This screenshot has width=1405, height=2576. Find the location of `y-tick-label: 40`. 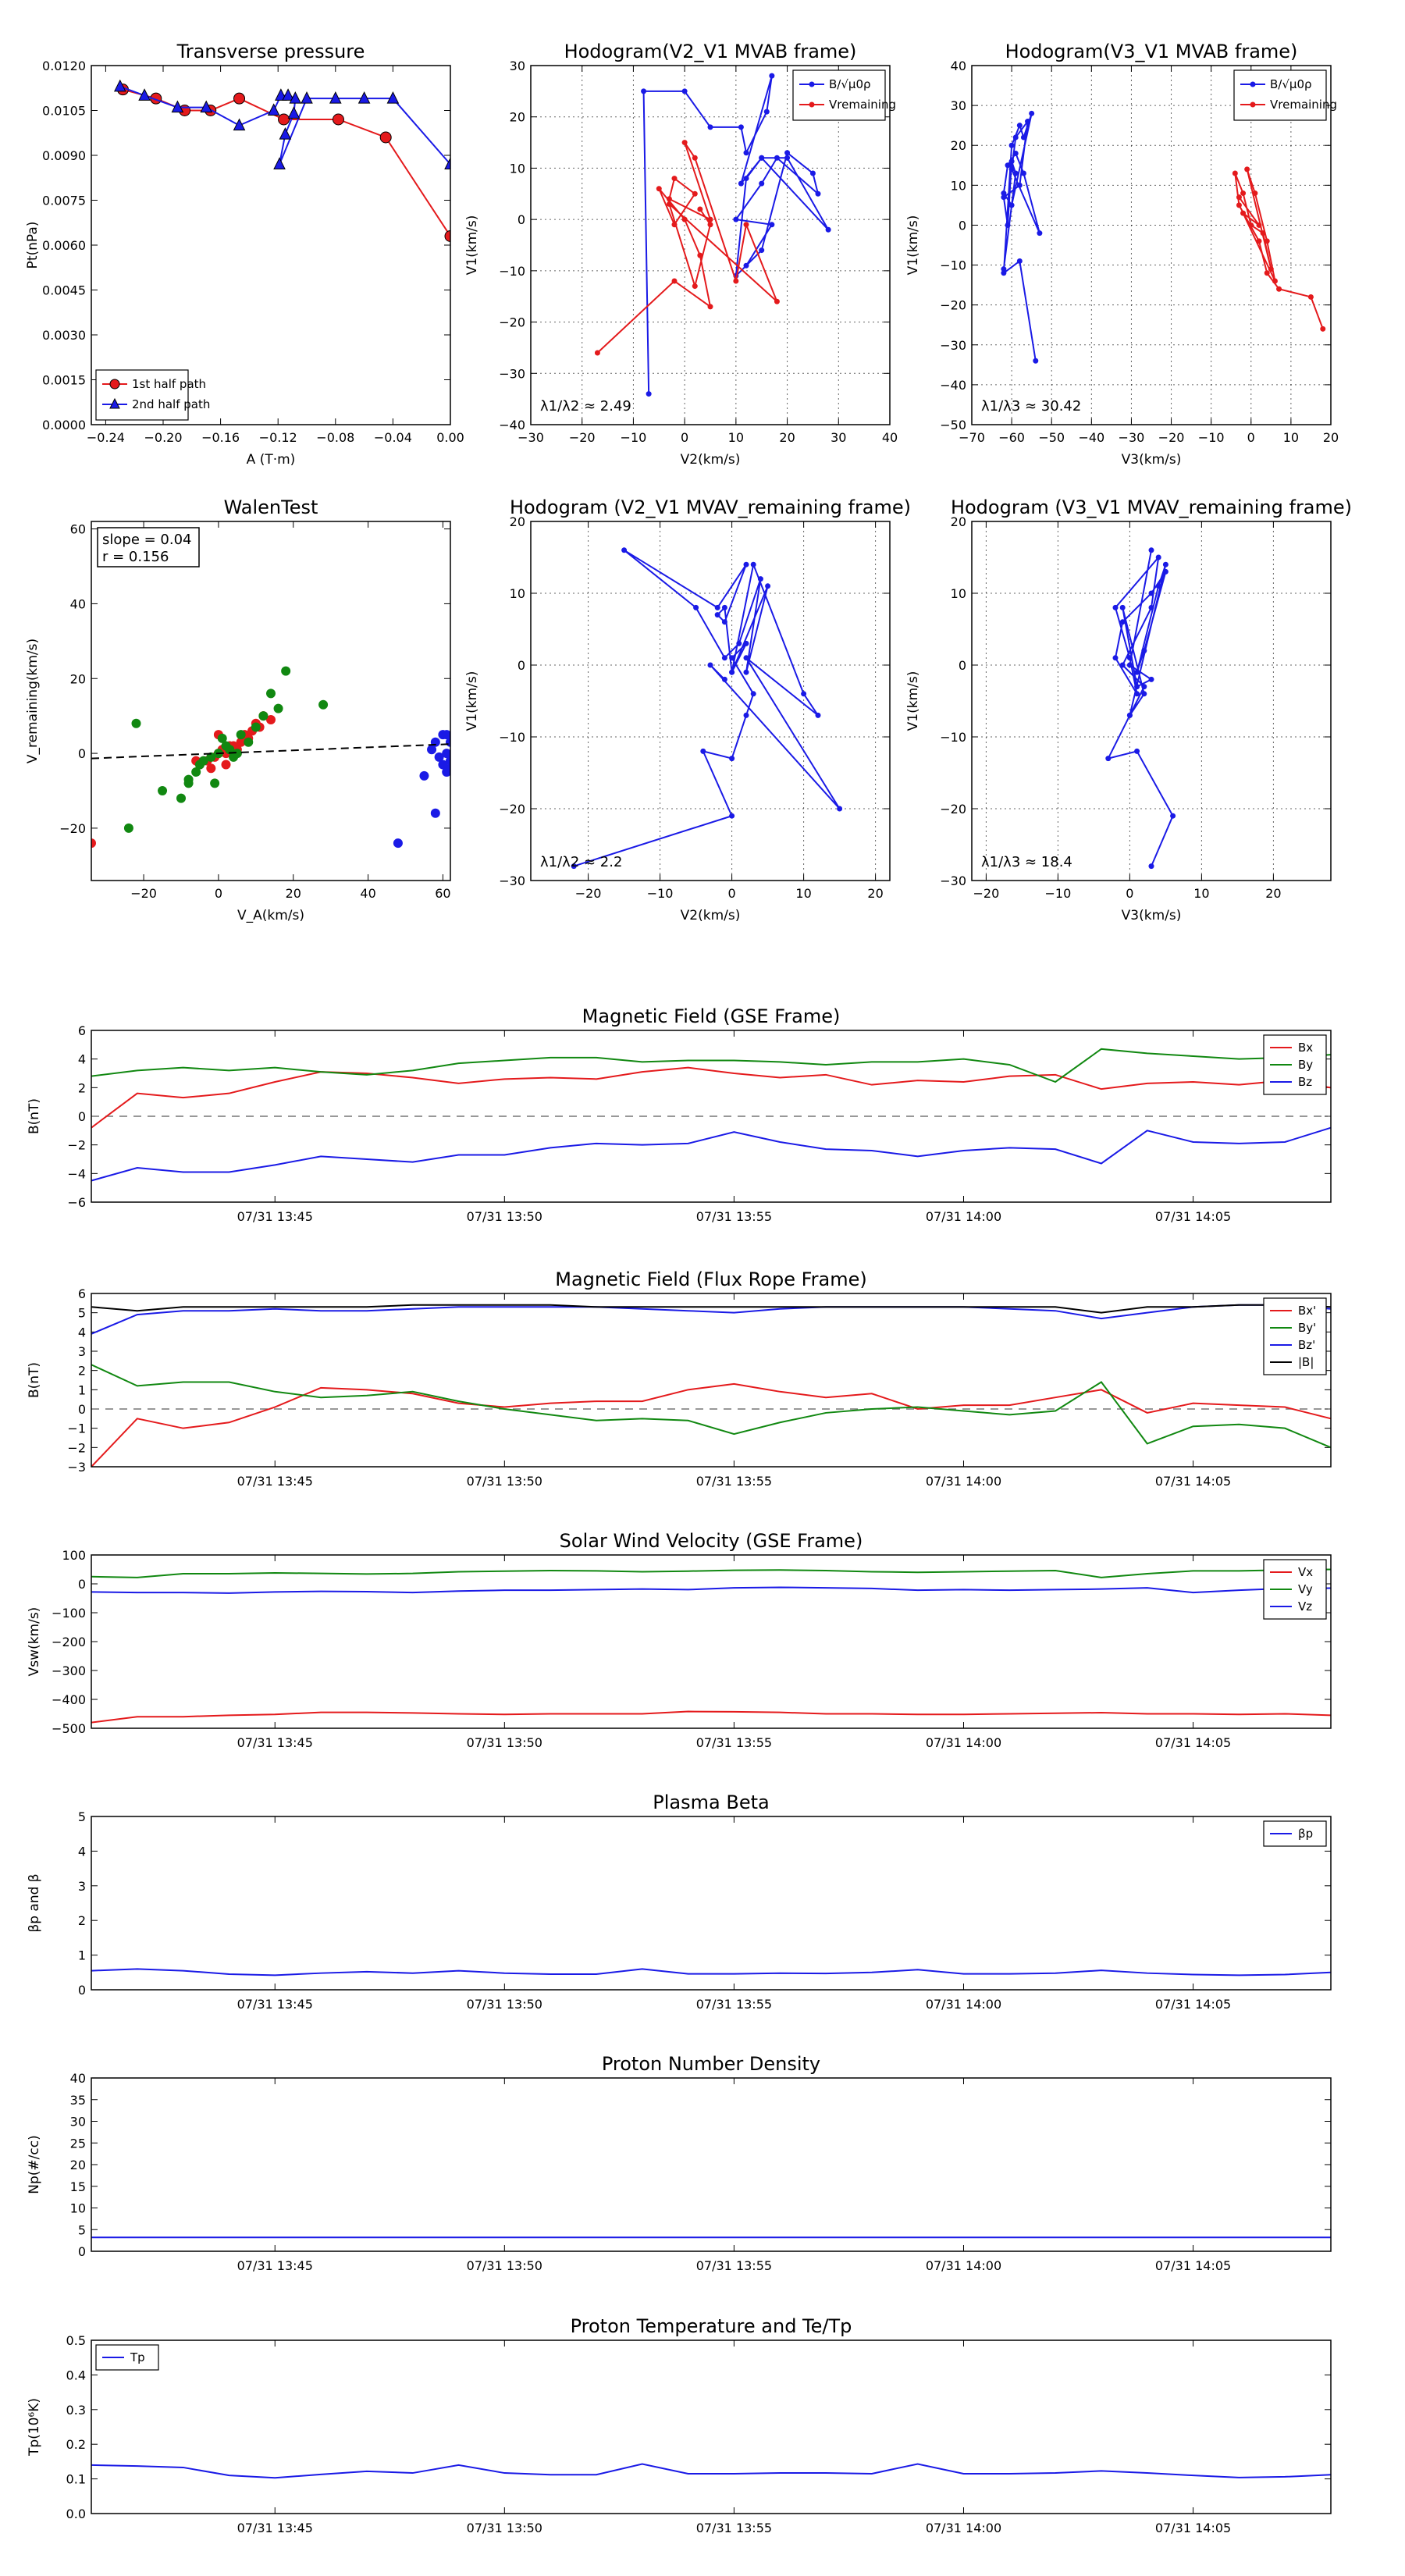

y-tick-label: 40 is located at coordinates (78, 603).